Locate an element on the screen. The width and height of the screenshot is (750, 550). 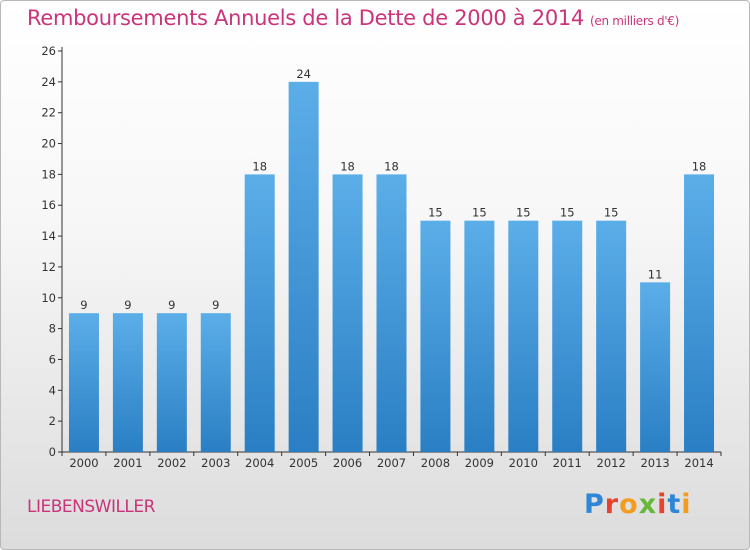
y-tick-label: 8 is located at coordinates (52, 329).